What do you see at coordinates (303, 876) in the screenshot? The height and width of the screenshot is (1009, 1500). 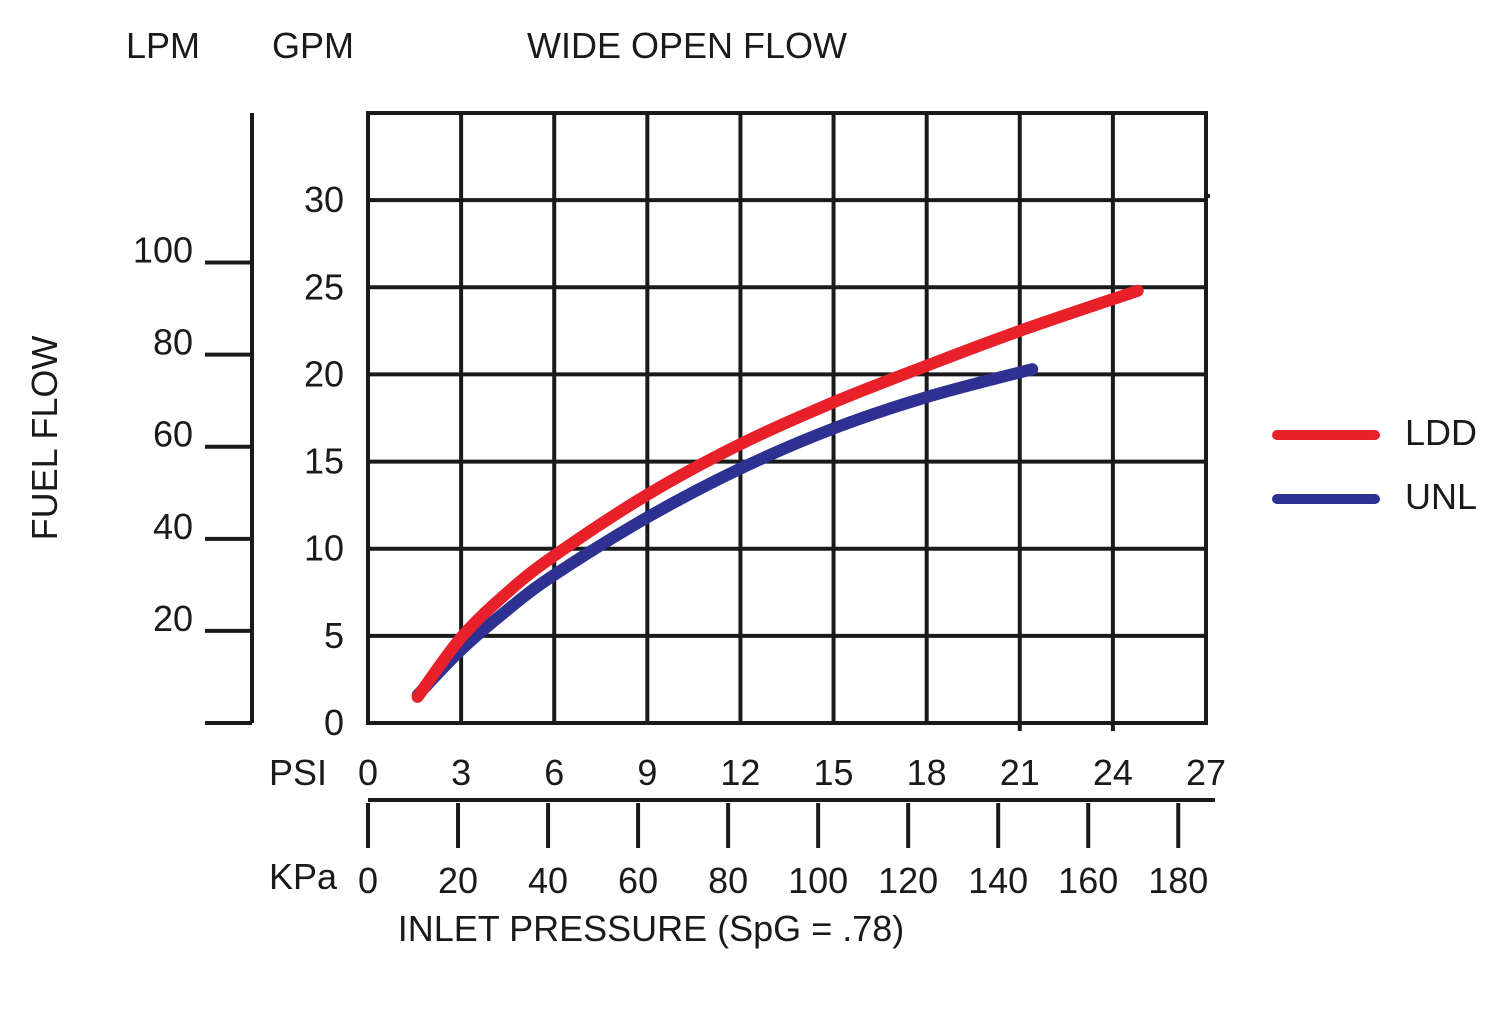 I see `kpa-unit-label: KPa` at bounding box center [303, 876].